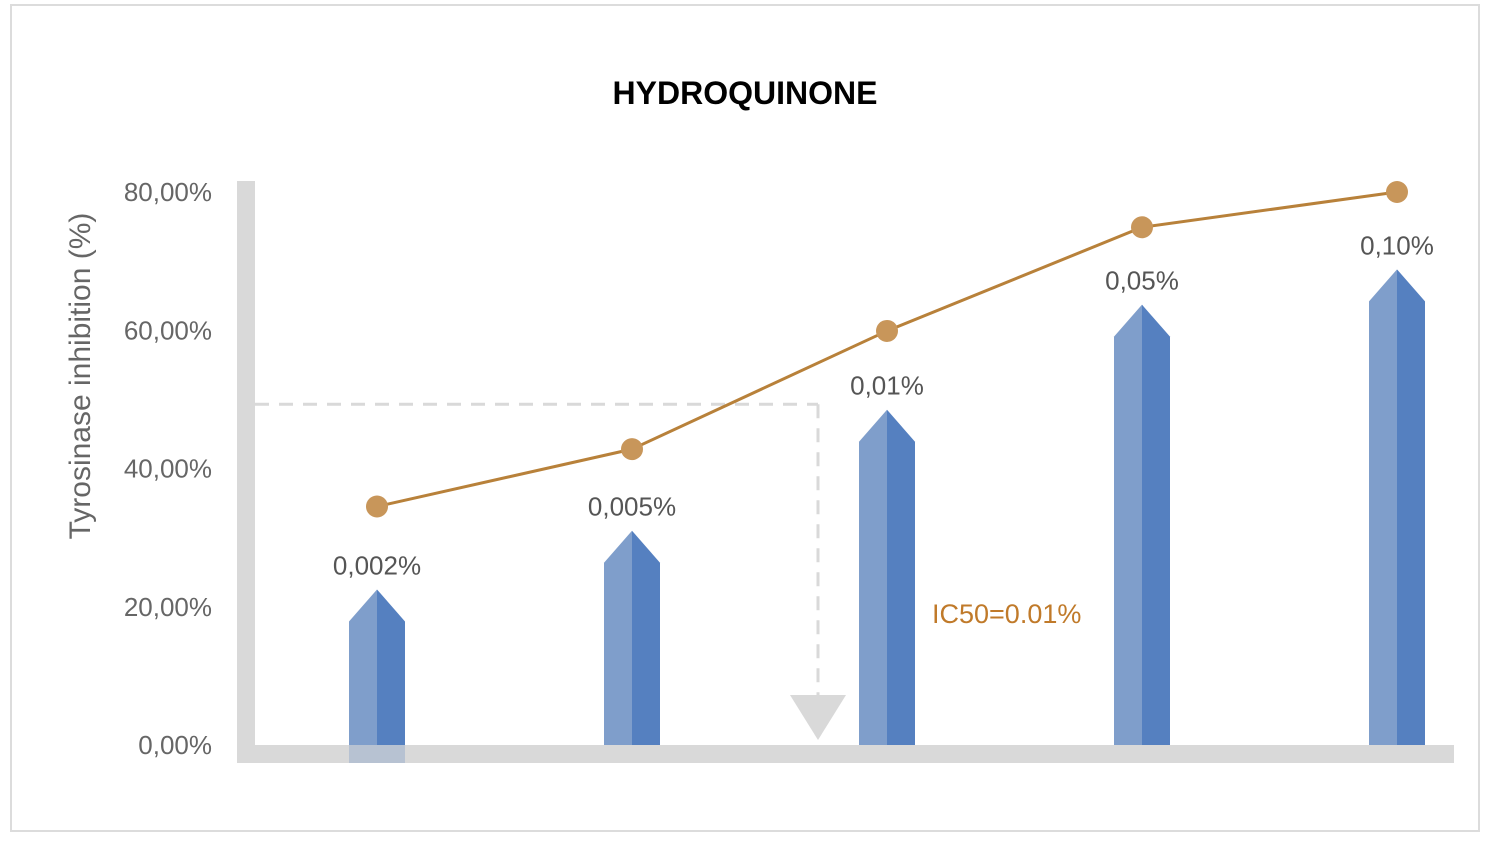  I want to click on y-tick-label: 0,00%, so click(175, 745).